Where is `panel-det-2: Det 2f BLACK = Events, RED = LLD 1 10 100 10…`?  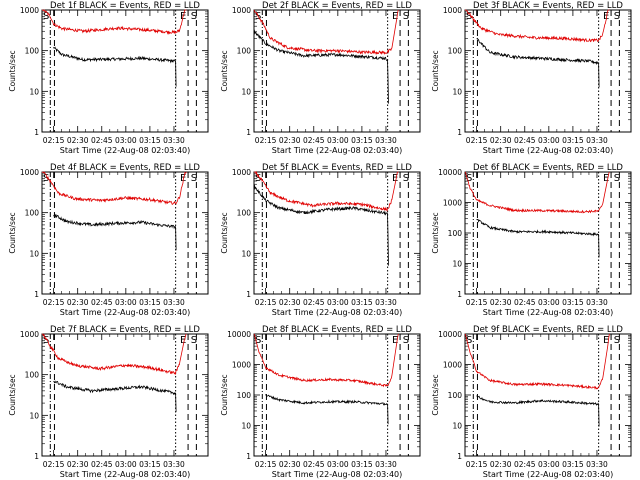
panel-det-2: Det 2f BLACK = Events, RED = LLD 1 10 100 10… is located at coordinates (320, 78).